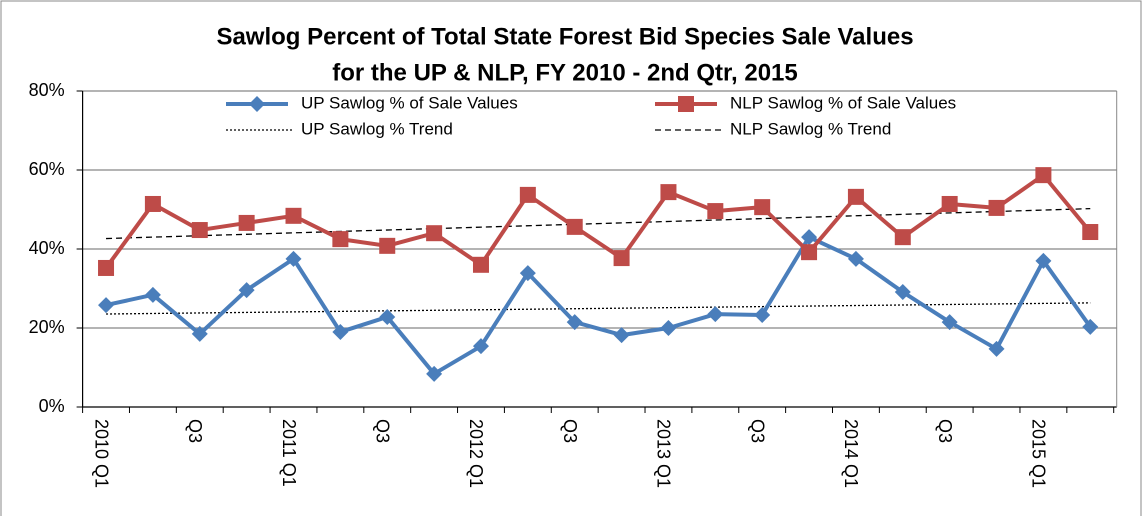 Image resolution: width=1143 pixels, height=516 pixels. I want to click on legend-label: NLP Sawlog % Trend, so click(810, 128).